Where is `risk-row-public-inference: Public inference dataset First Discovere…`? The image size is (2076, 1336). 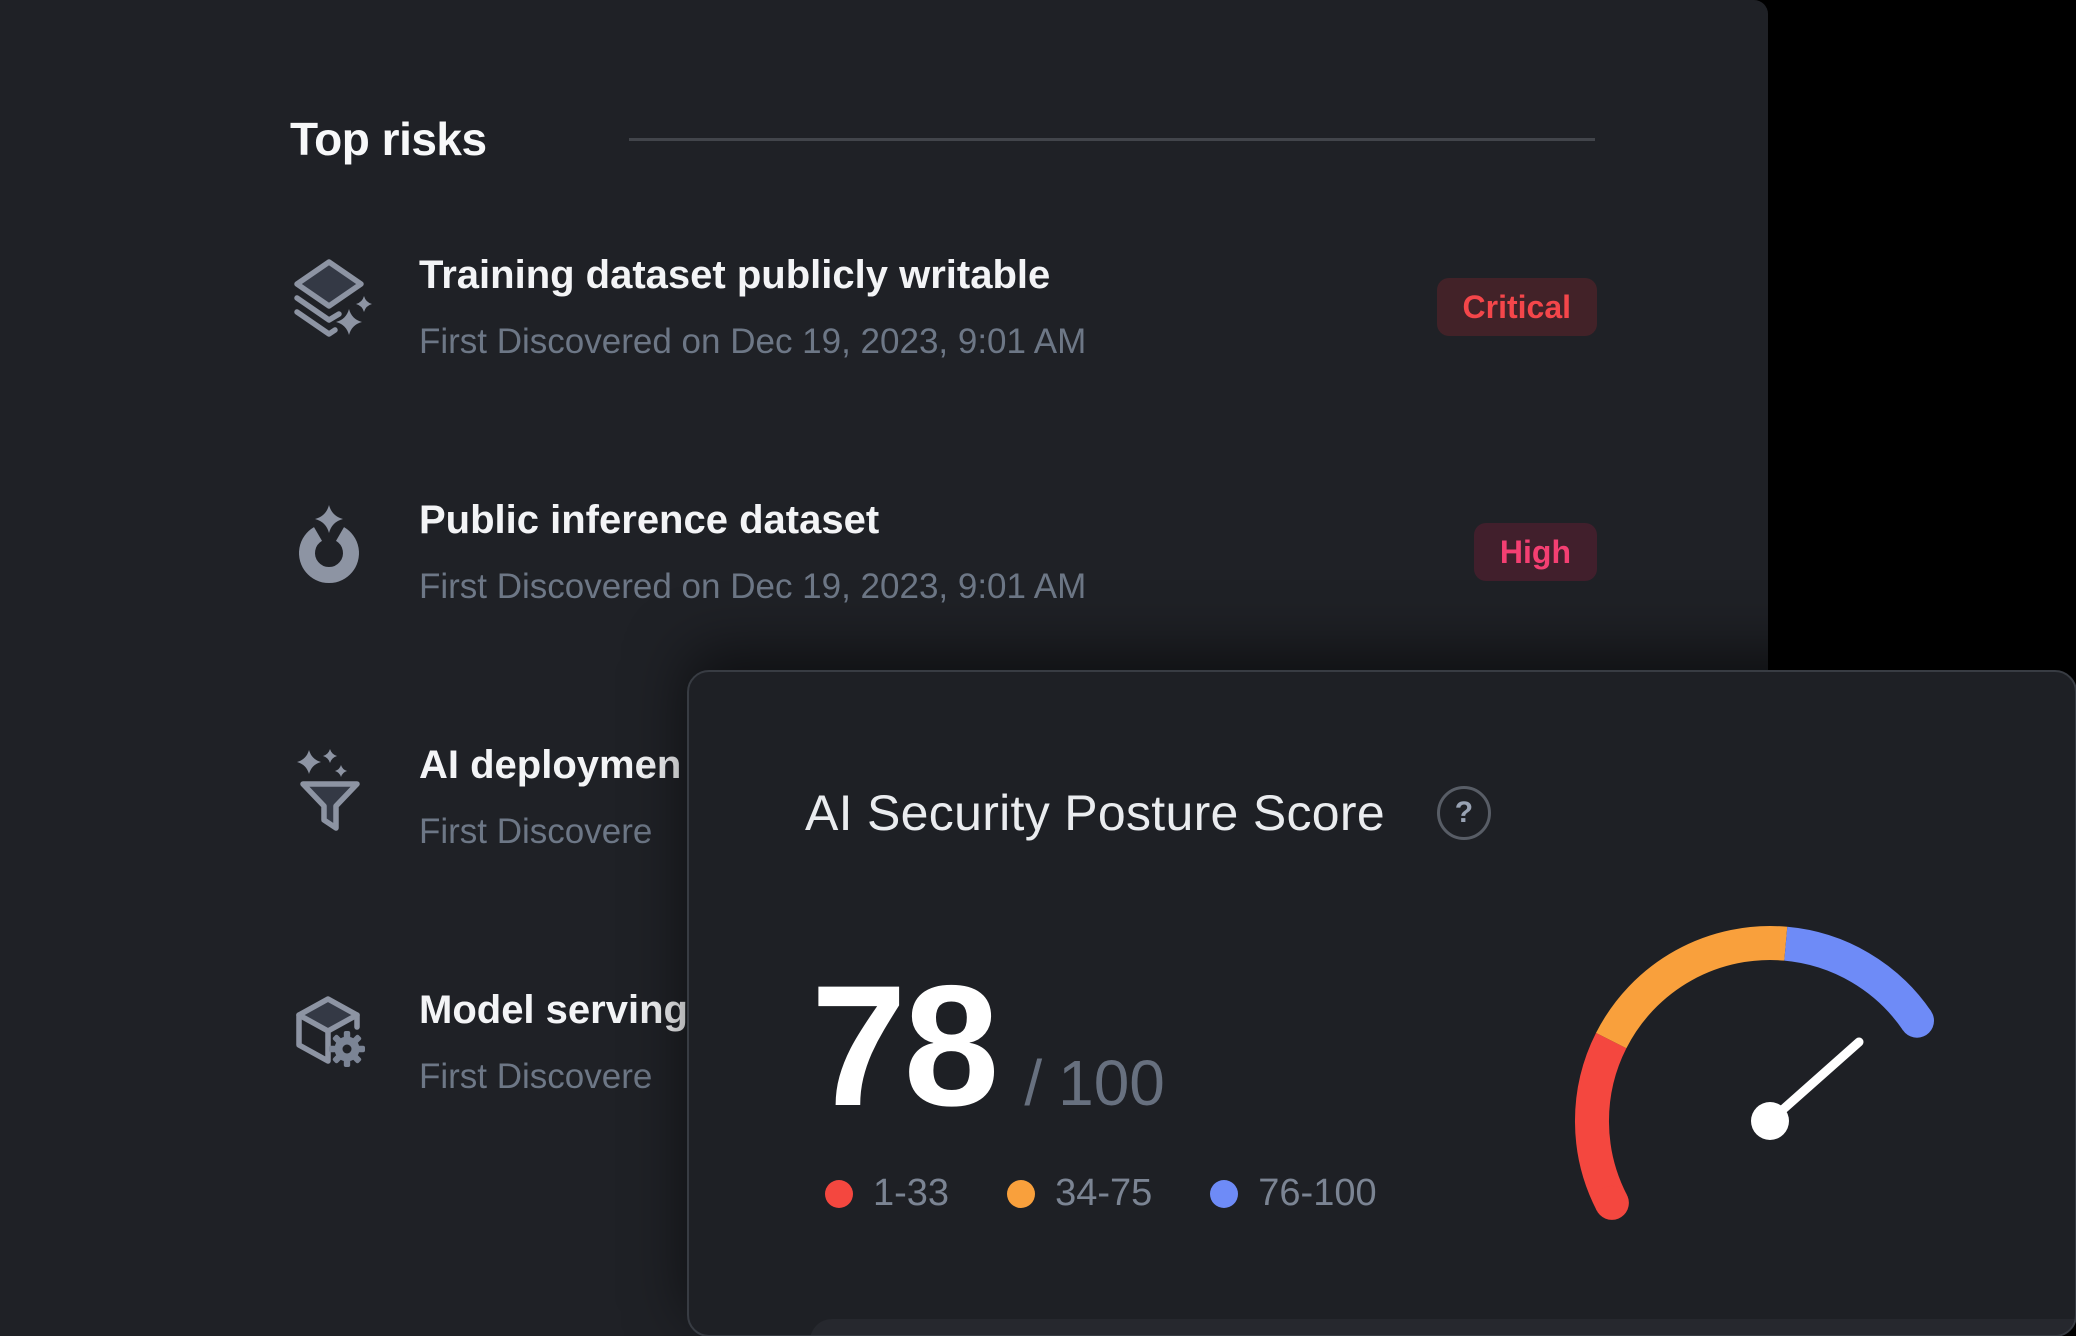 risk-row-public-inference: Public inference dataset First Discovere… is located at coordinates (940, 552).